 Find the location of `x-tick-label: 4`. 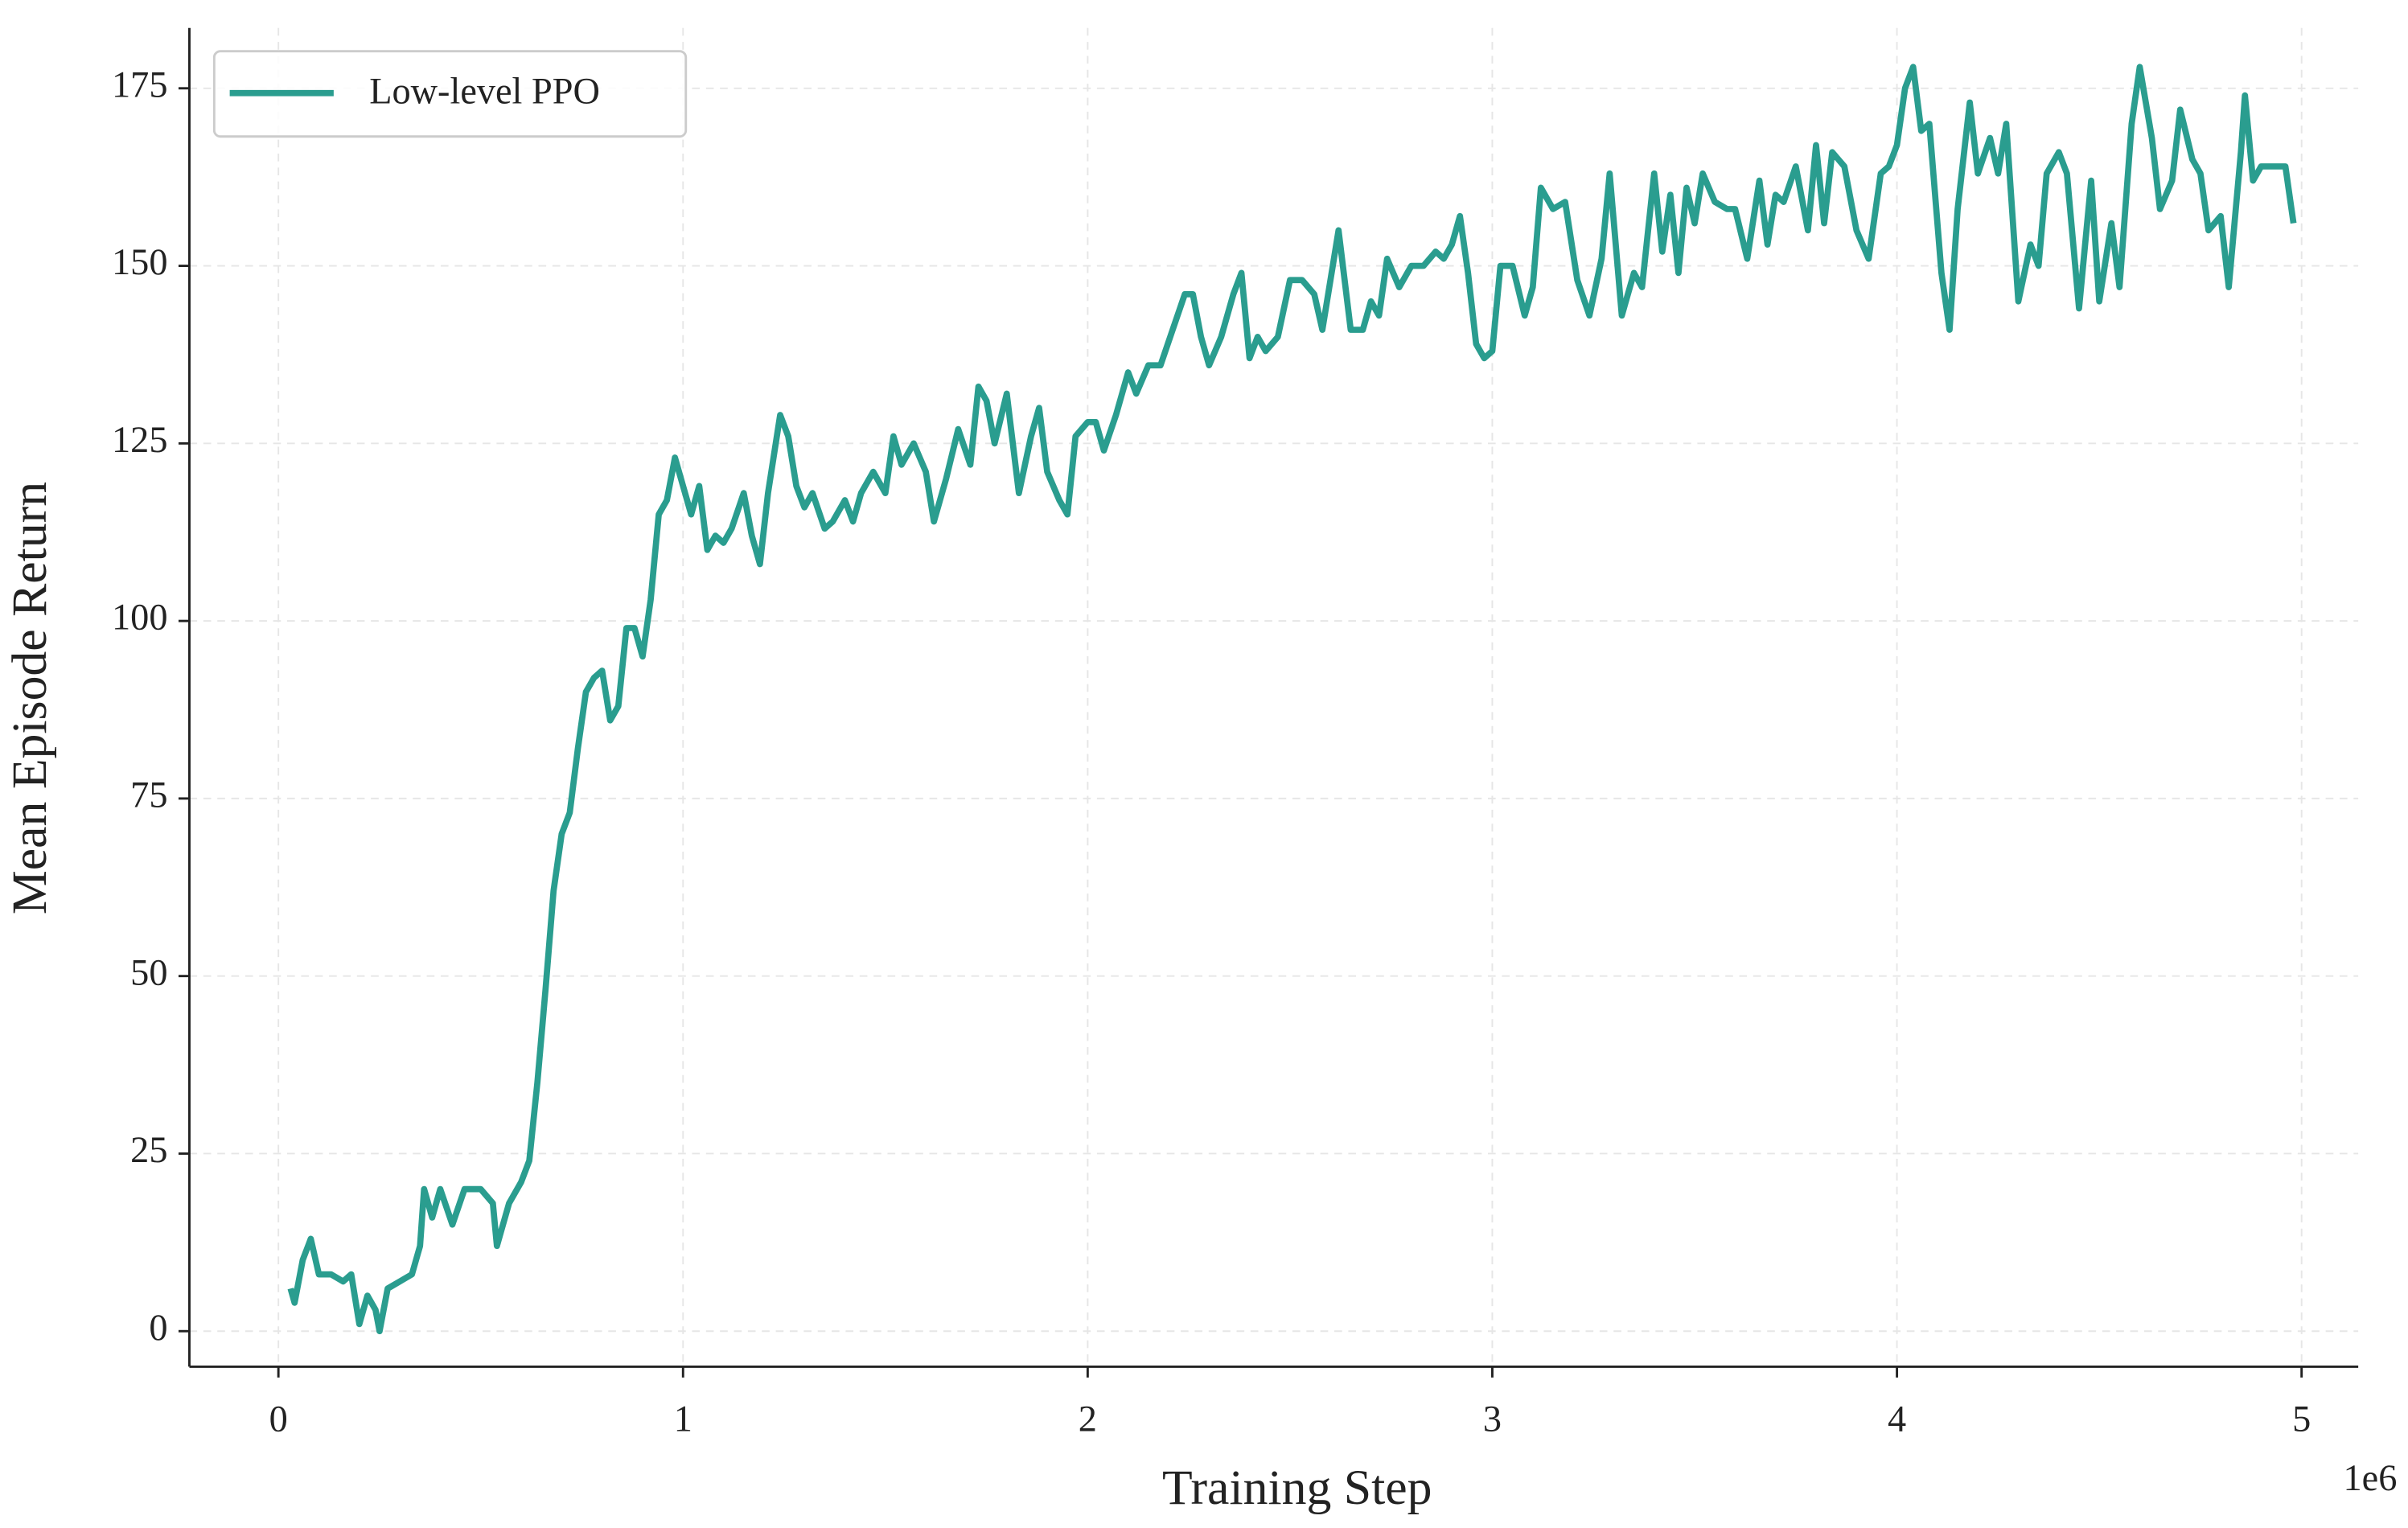

x-tick-label: 4 is located at coordinates (1897, 1419).